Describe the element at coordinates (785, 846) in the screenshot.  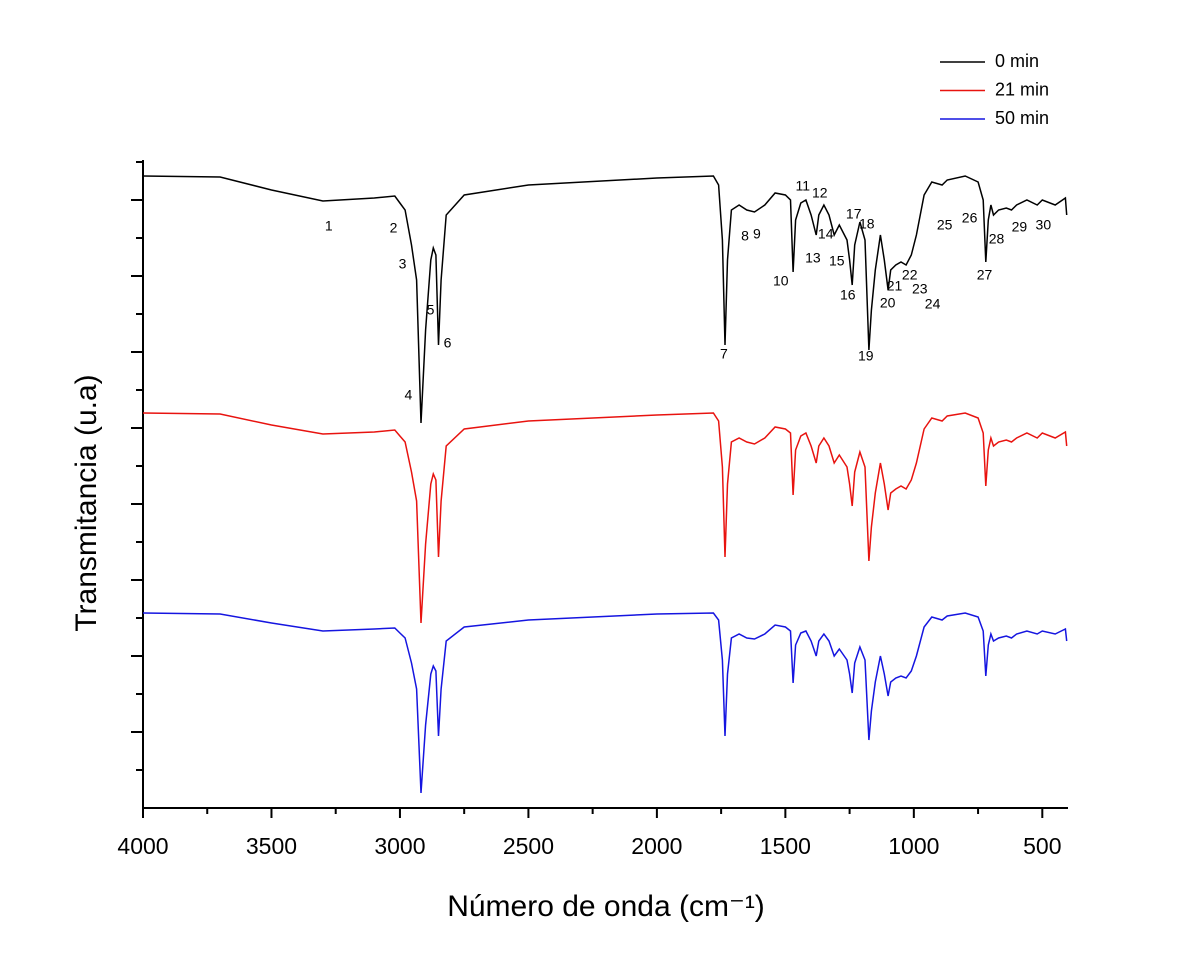
I see `x-tick-label: 1500` at that location.